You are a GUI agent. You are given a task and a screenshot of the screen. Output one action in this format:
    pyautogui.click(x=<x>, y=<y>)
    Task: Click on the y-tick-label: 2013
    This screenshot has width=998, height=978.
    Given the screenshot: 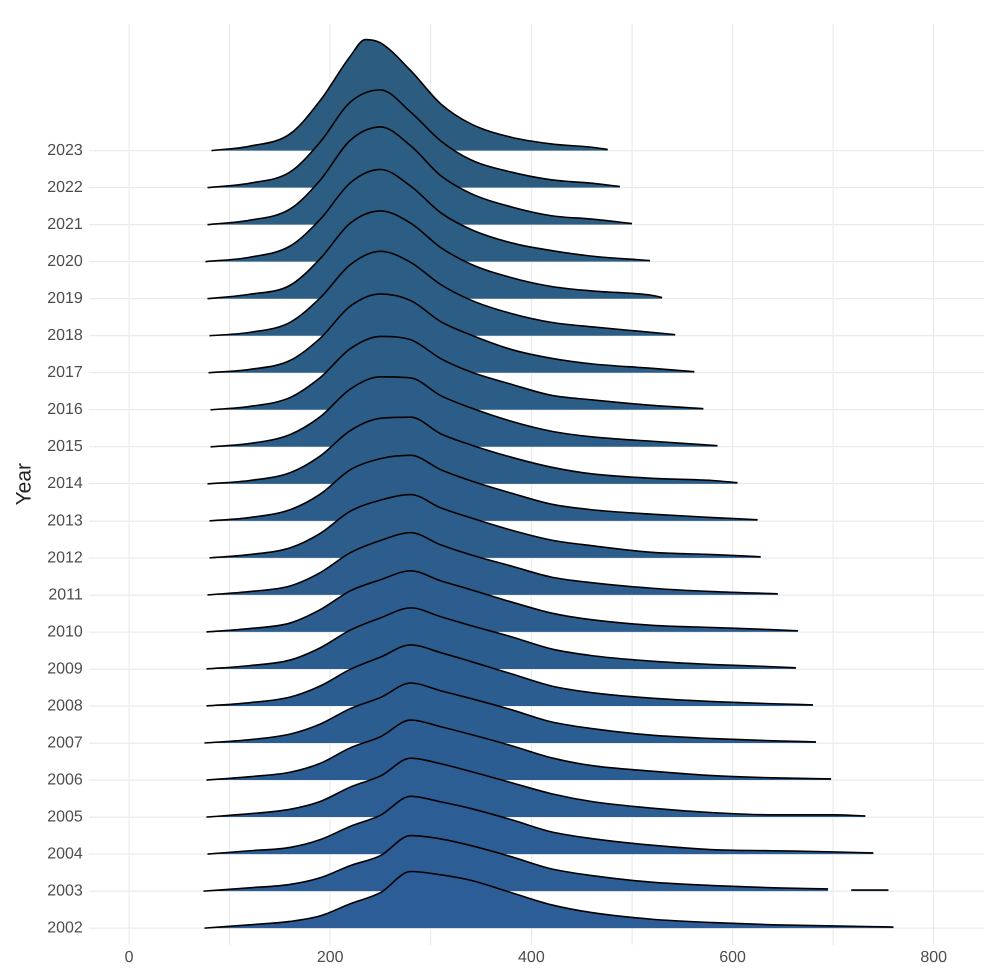 What is the action you would take?
    pyautogui.click(x=65, y=521)
    